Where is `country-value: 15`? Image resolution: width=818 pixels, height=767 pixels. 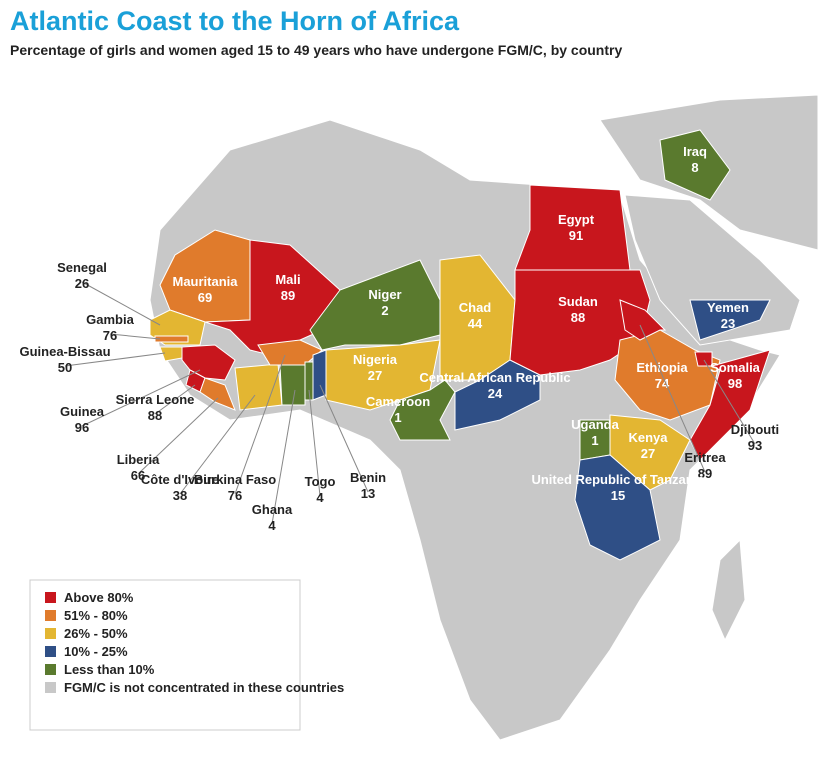 country-value: 15 is located at coordinates (618, 495).